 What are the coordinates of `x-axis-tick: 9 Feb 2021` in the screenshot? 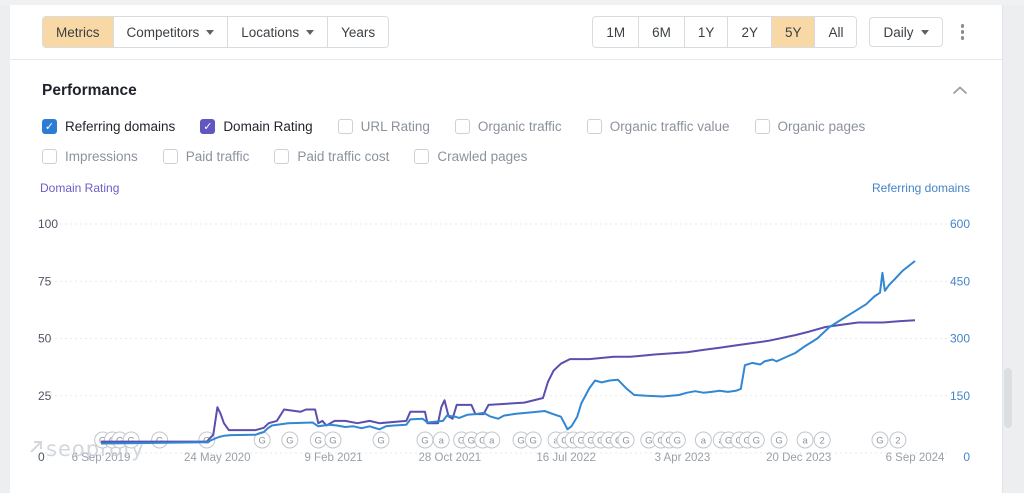 It's located at (333, 458).